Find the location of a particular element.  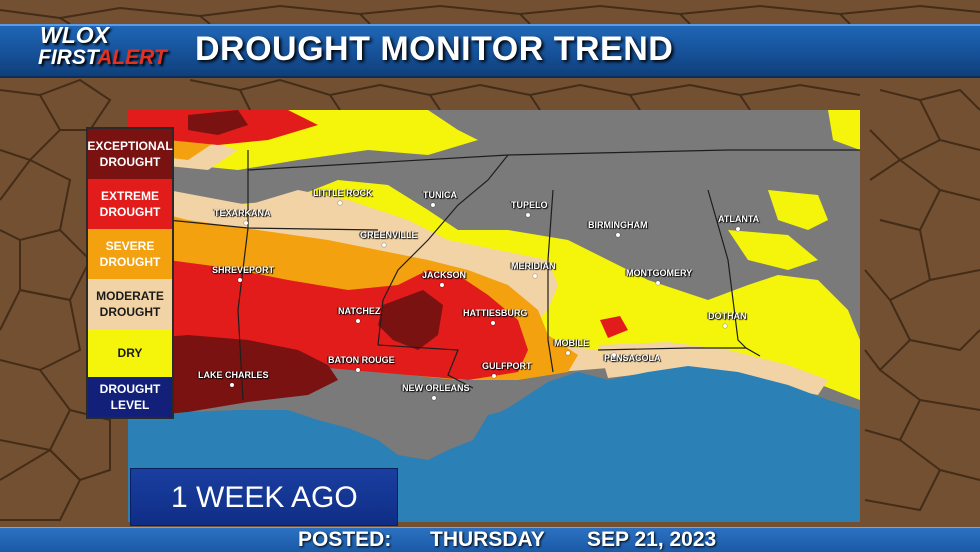

title-bar is located at coordinates (490, 51).